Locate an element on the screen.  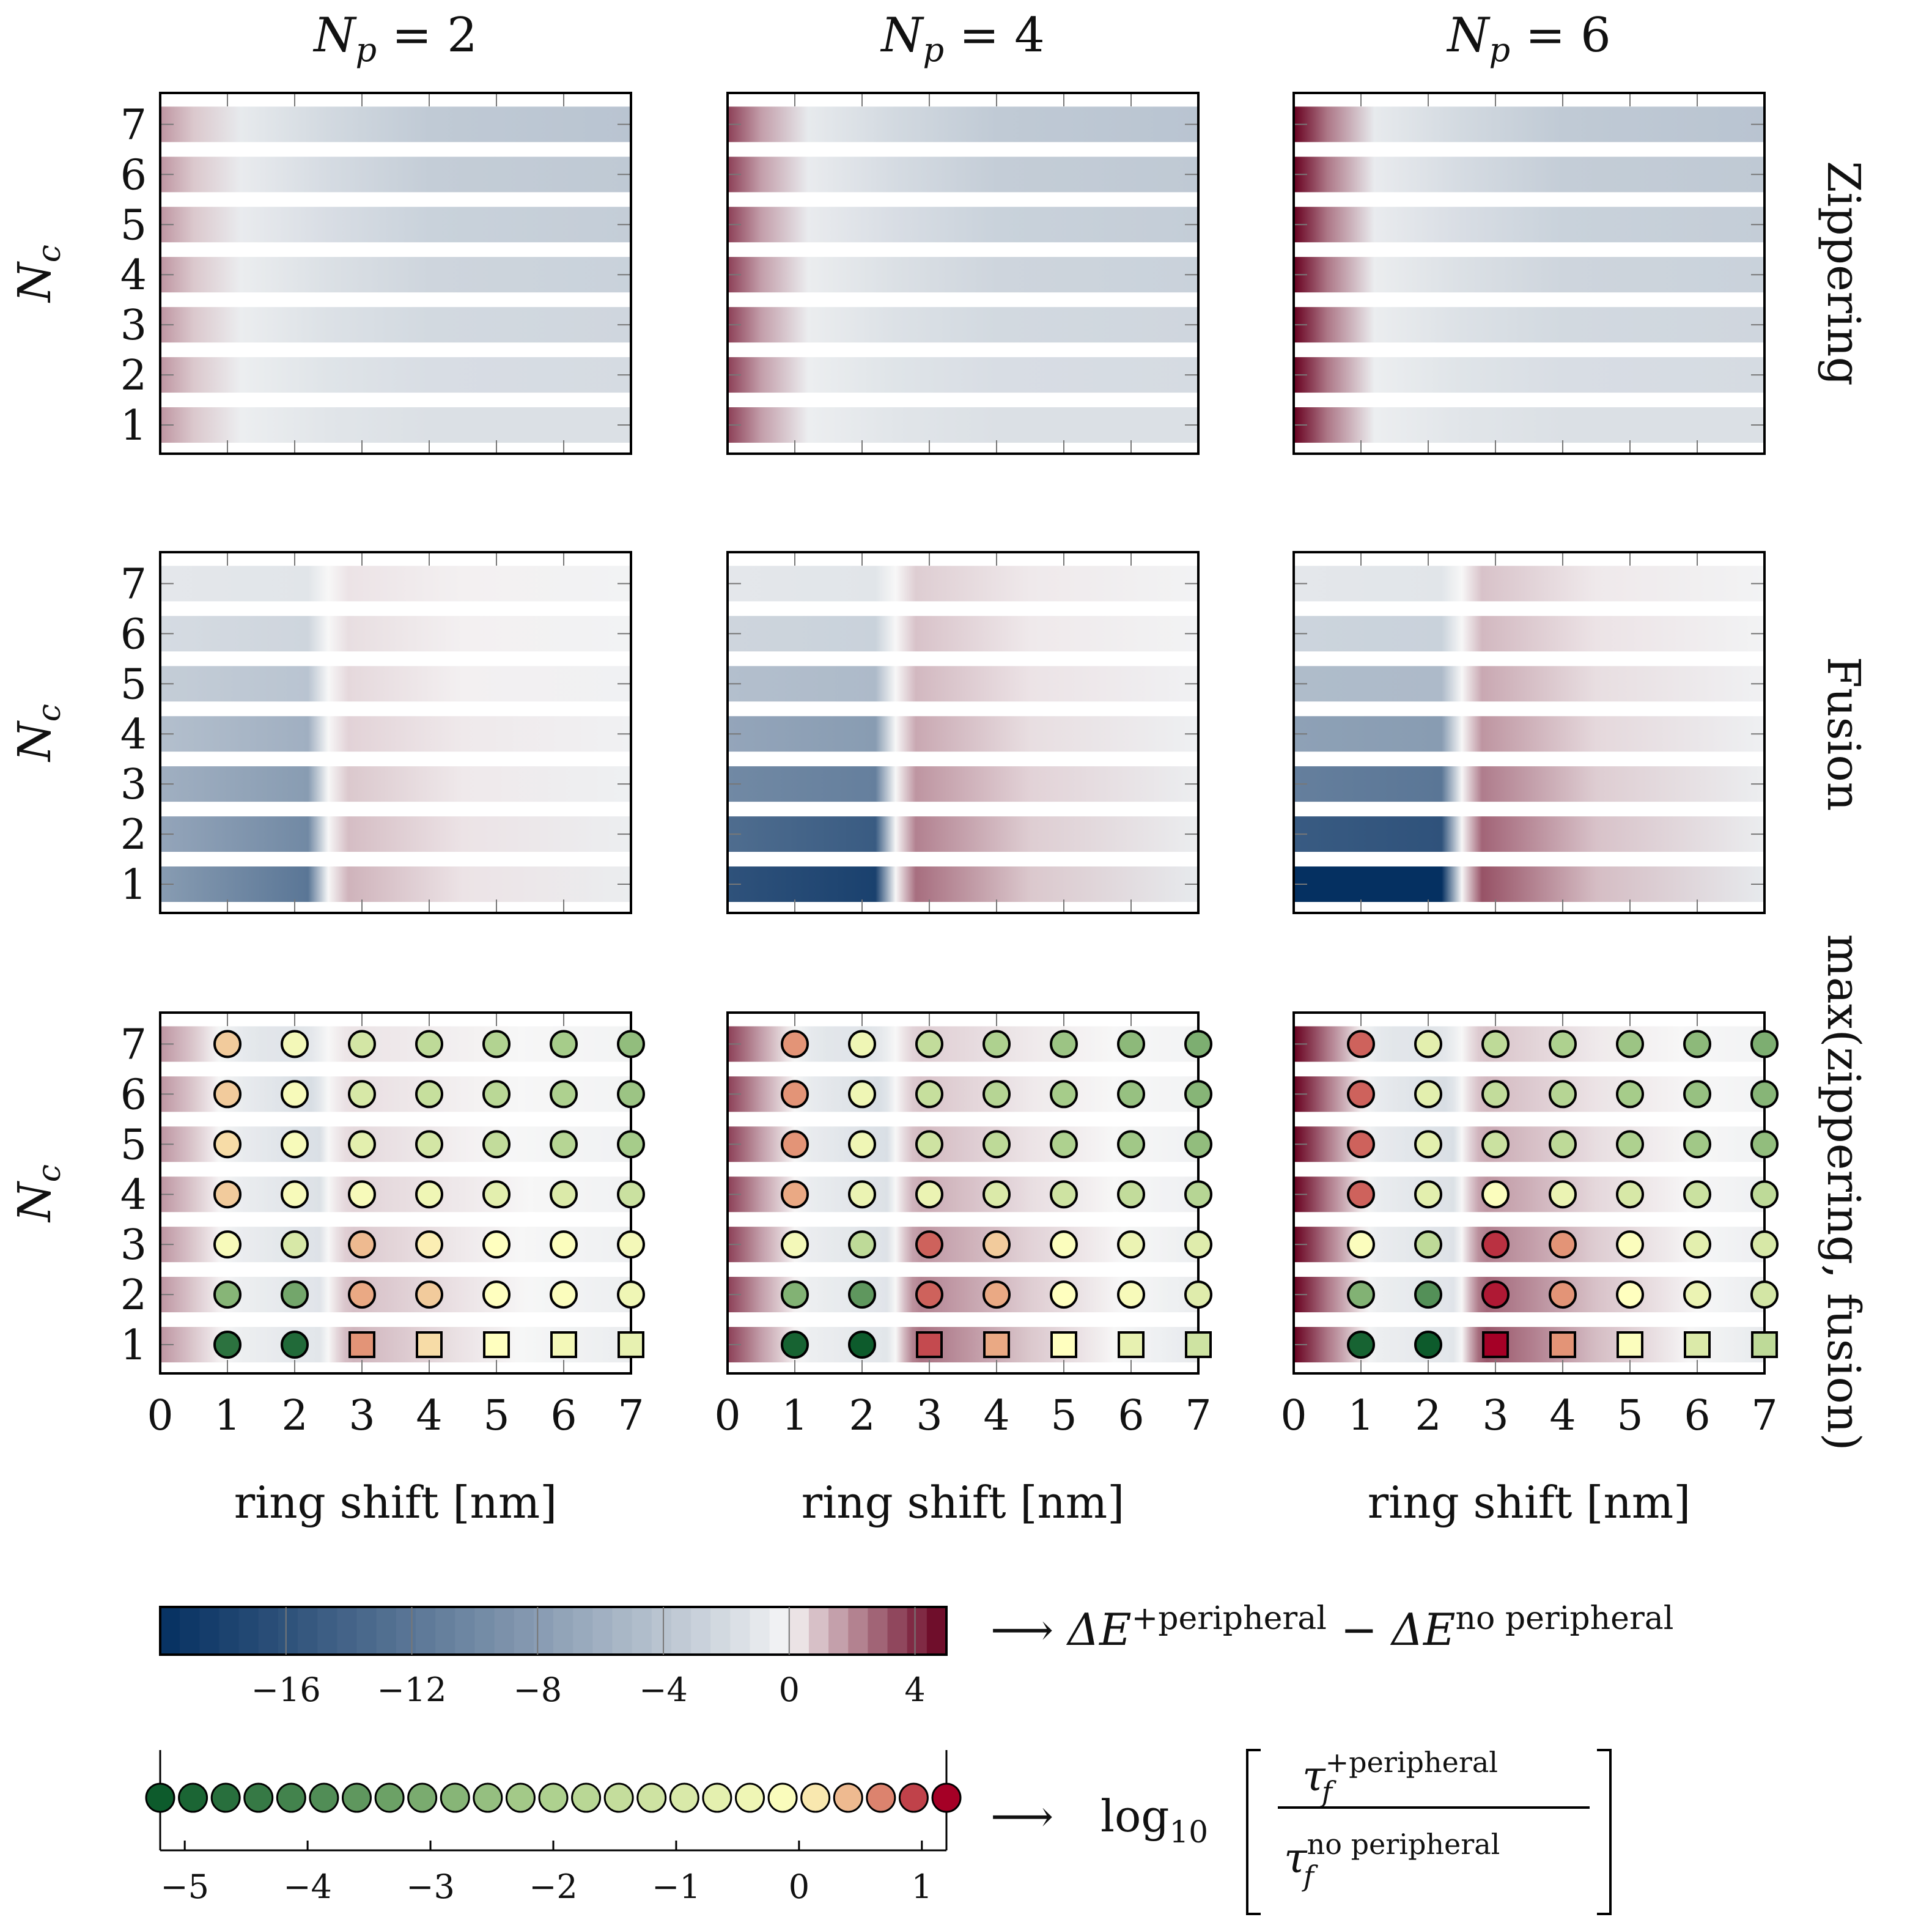
y-axis-label: Nc is located at coordinates (38, 734).